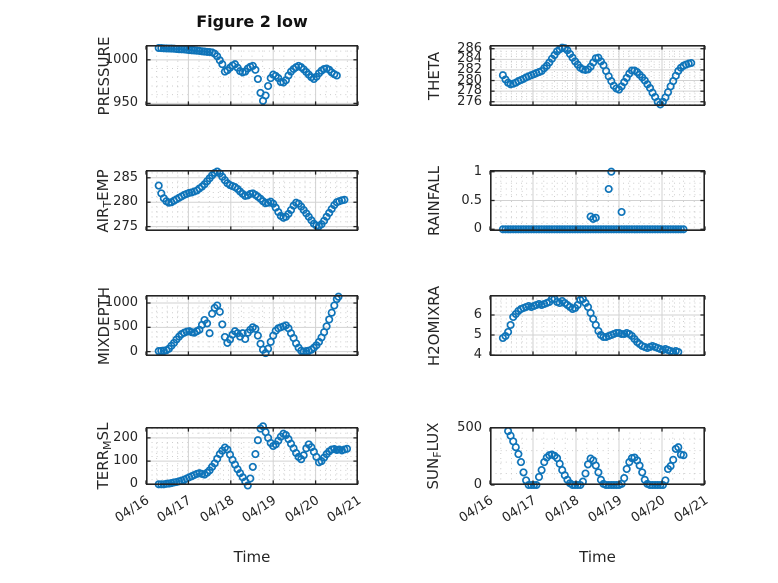 The image size is (778, 583). Describe the element at coordinates (252, 21) in the screenshot. I see `figure-title: Figure 2 low` at that location.